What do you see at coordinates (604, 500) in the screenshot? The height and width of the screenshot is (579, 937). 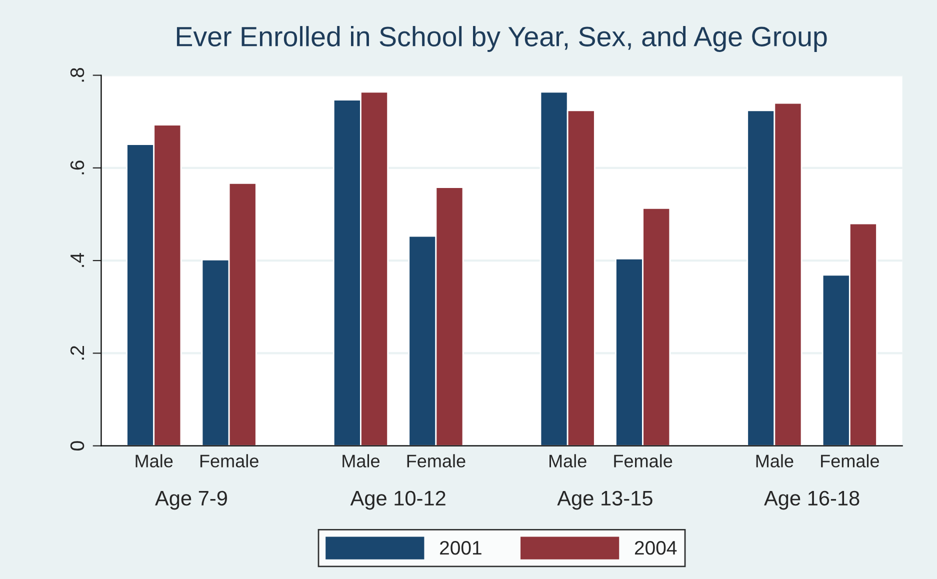 I see `text: Age 13-15` at bounding box center [604, 500].